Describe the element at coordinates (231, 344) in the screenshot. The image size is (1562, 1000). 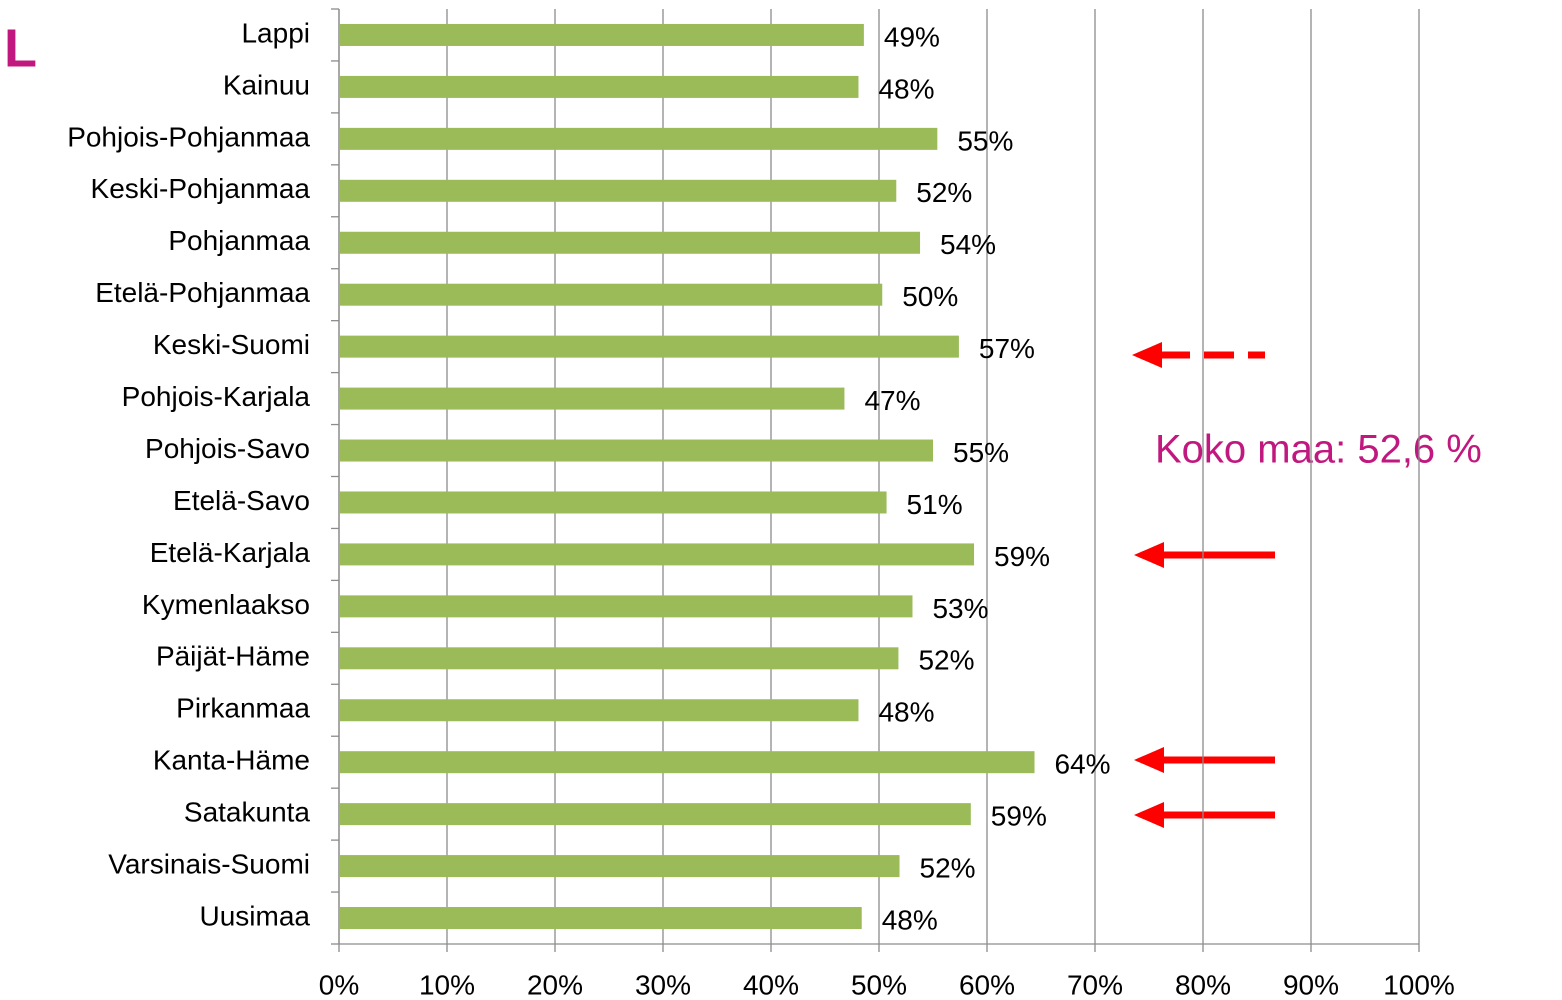
I see `y-tick-label: Keski-Suomi` at that location.